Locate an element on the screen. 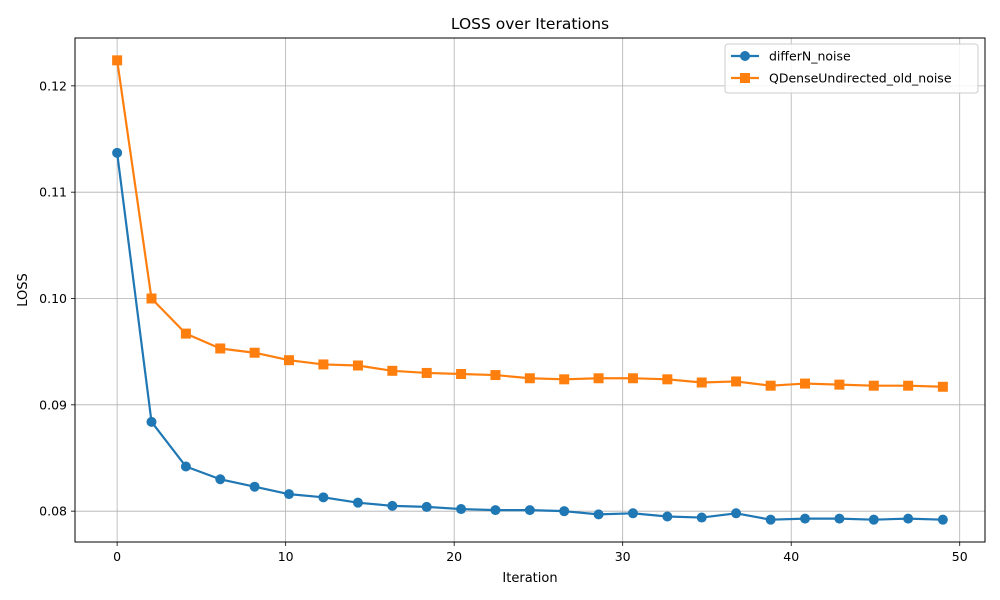  y-tick-label: 0.11 is located at coordinates (53, 192).